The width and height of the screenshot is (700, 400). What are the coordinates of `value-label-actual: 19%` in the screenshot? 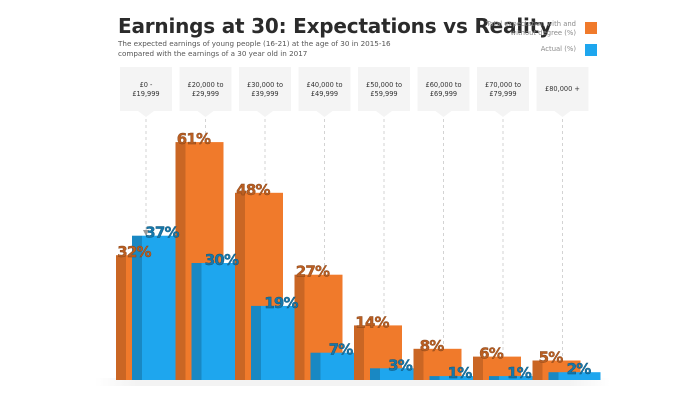 It's located at (281, 303).